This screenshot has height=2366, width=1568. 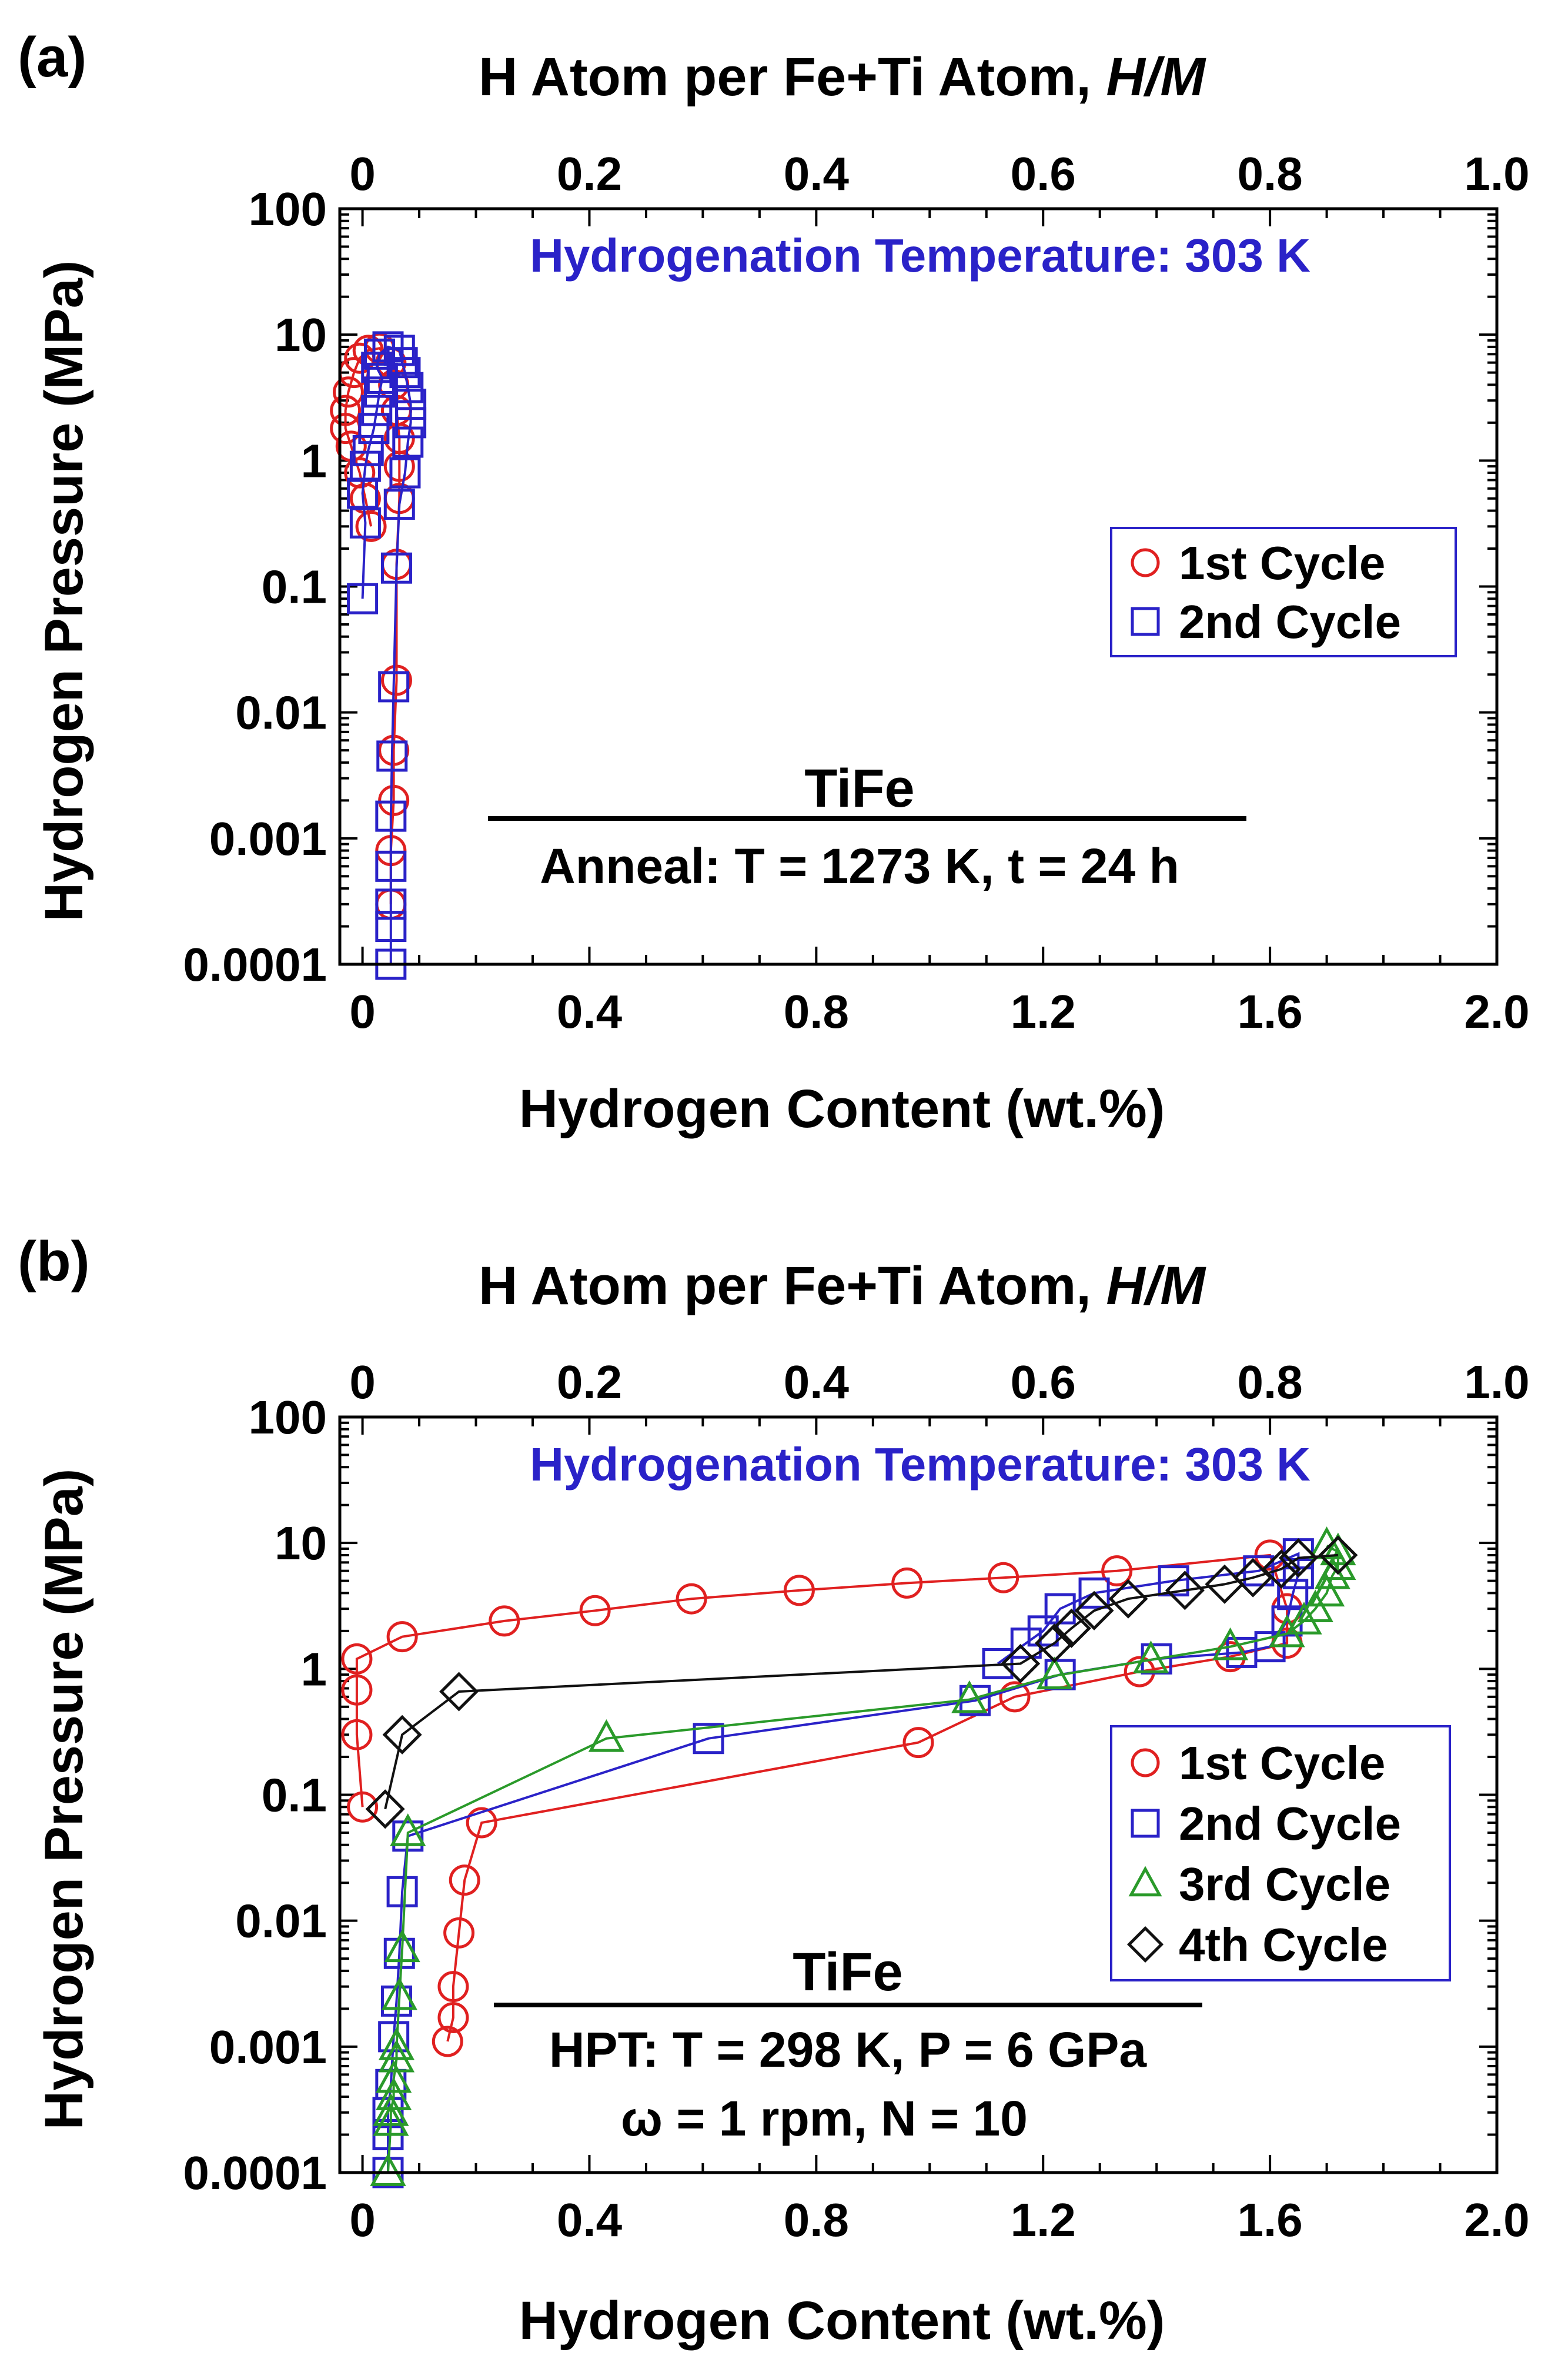 I want to click on panel-a-sample-title: TiFe, so click(x=859, y=788).